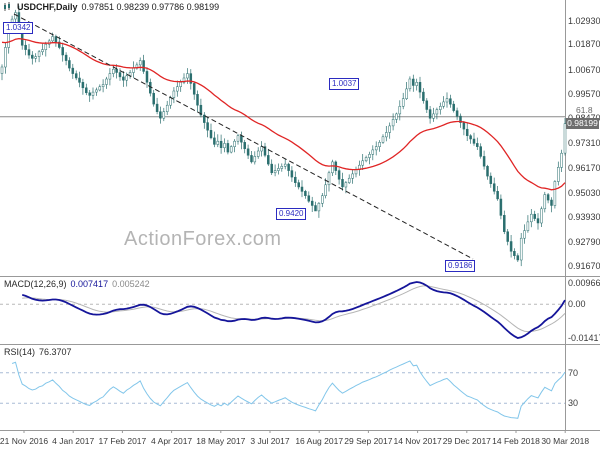 This screenshot has height=450, width=600. Describe the element at coordinates (131, 284) in the screenshot. I see `macd-signal-value: 0.005242` at that location.